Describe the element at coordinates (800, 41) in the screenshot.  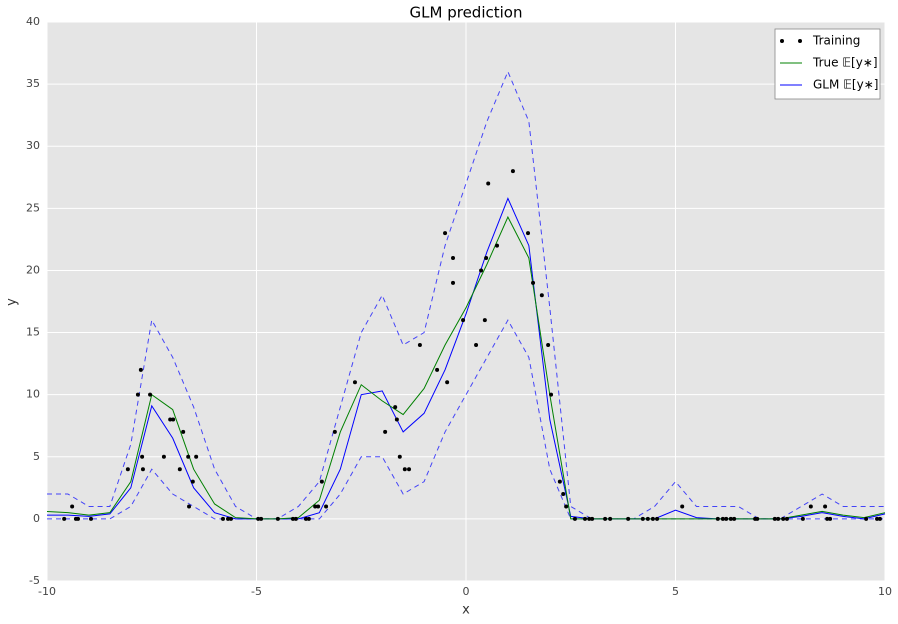
I see `legend-marker` at that location.